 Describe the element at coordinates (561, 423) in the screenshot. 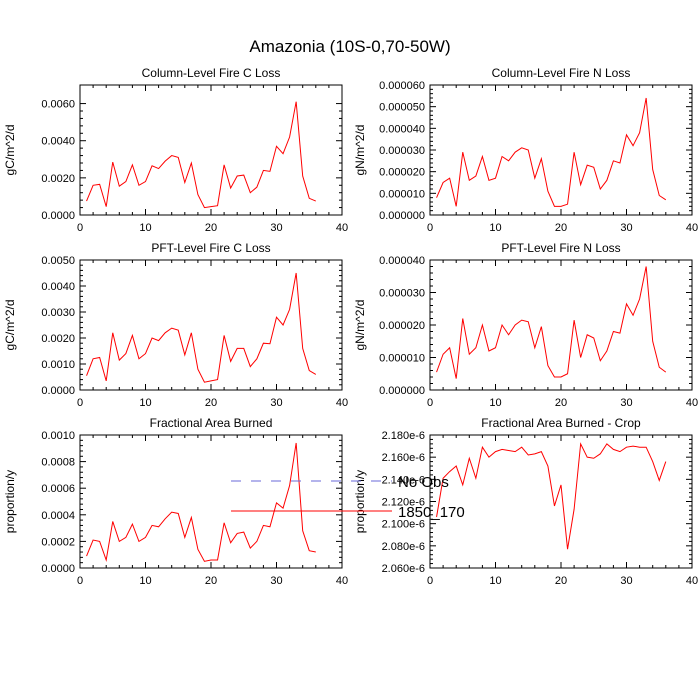

I see `panel-title: Fractional Area Burned - Crop` at that location.